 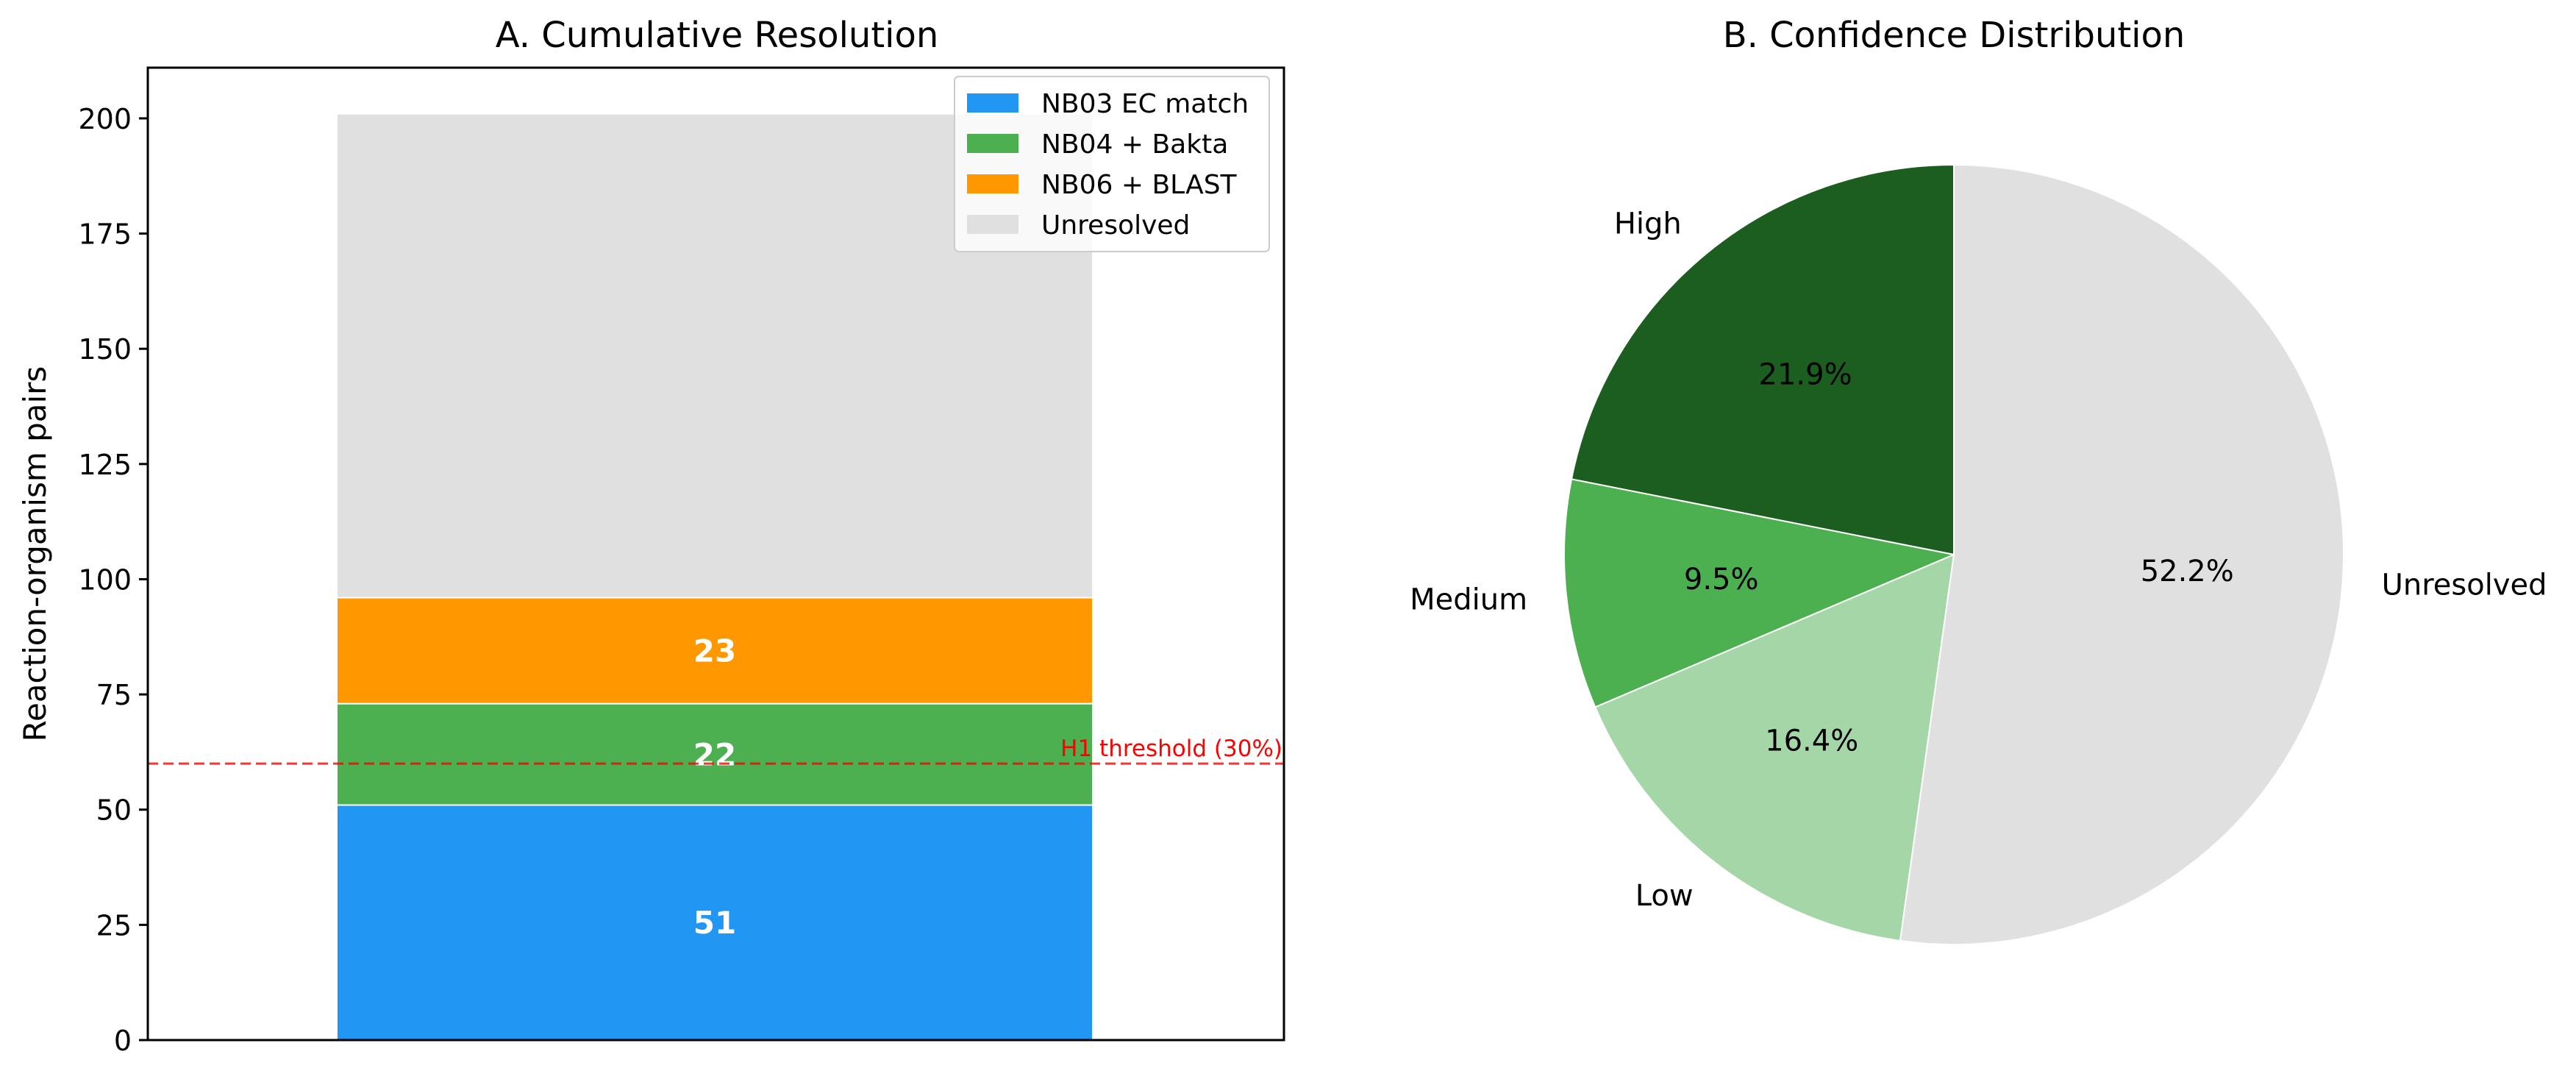 What do you see at coordinates (114, 695) in the screenshot?
I see `y-tick-label: 75` at bounding box center [114, 695].